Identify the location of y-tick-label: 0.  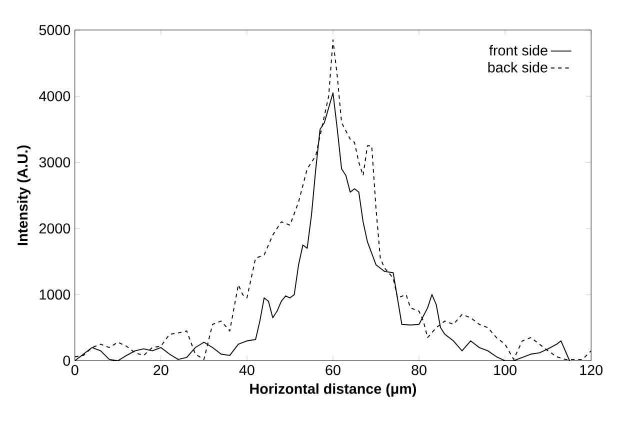
(66, 361).